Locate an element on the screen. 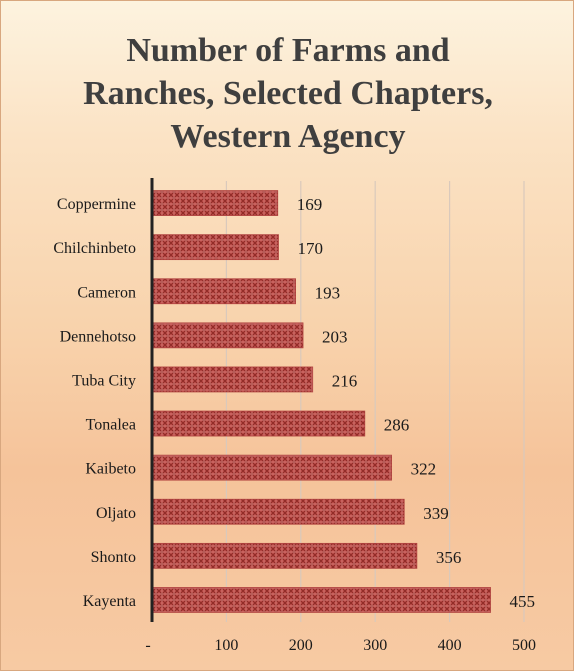  category-label: Oljato is located at coordinates (116, 513).